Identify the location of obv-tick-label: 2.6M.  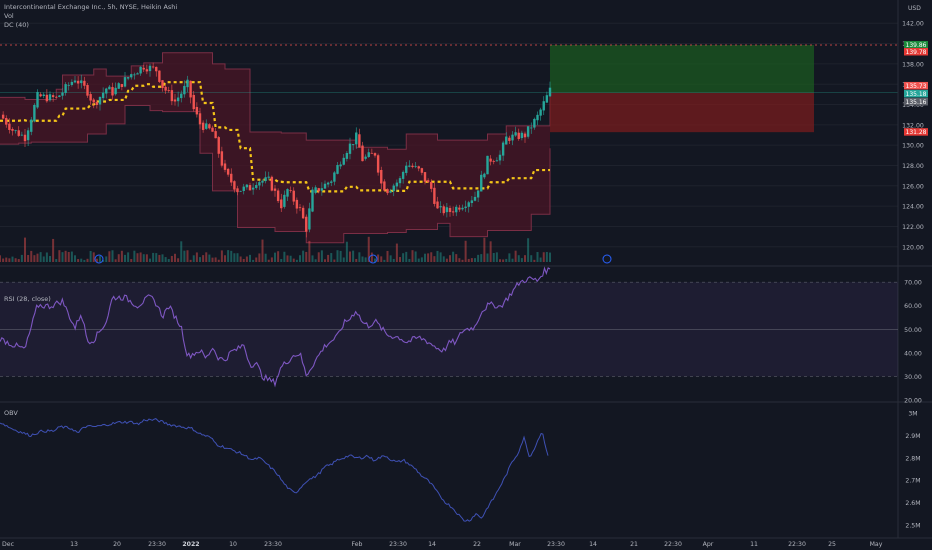
(912, 503).